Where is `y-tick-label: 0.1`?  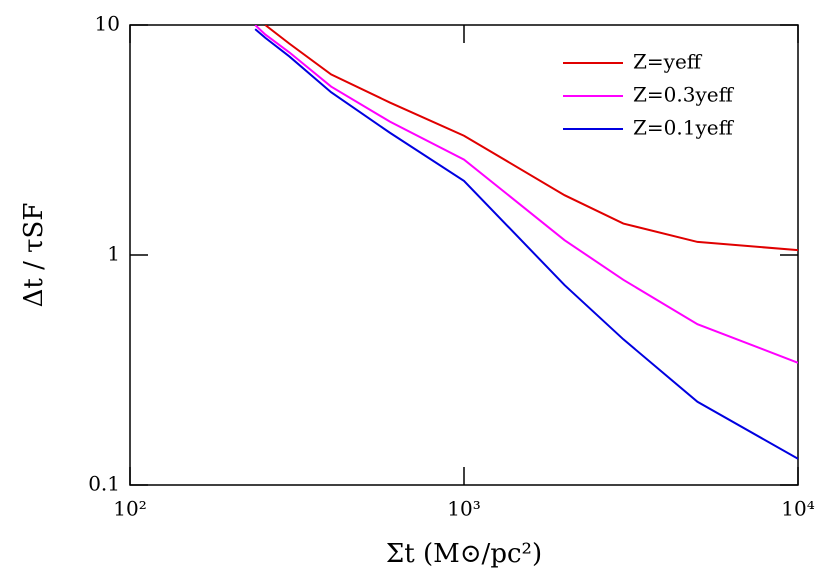
y-tick-label: 0.1 is located at coordinates (104, 484).